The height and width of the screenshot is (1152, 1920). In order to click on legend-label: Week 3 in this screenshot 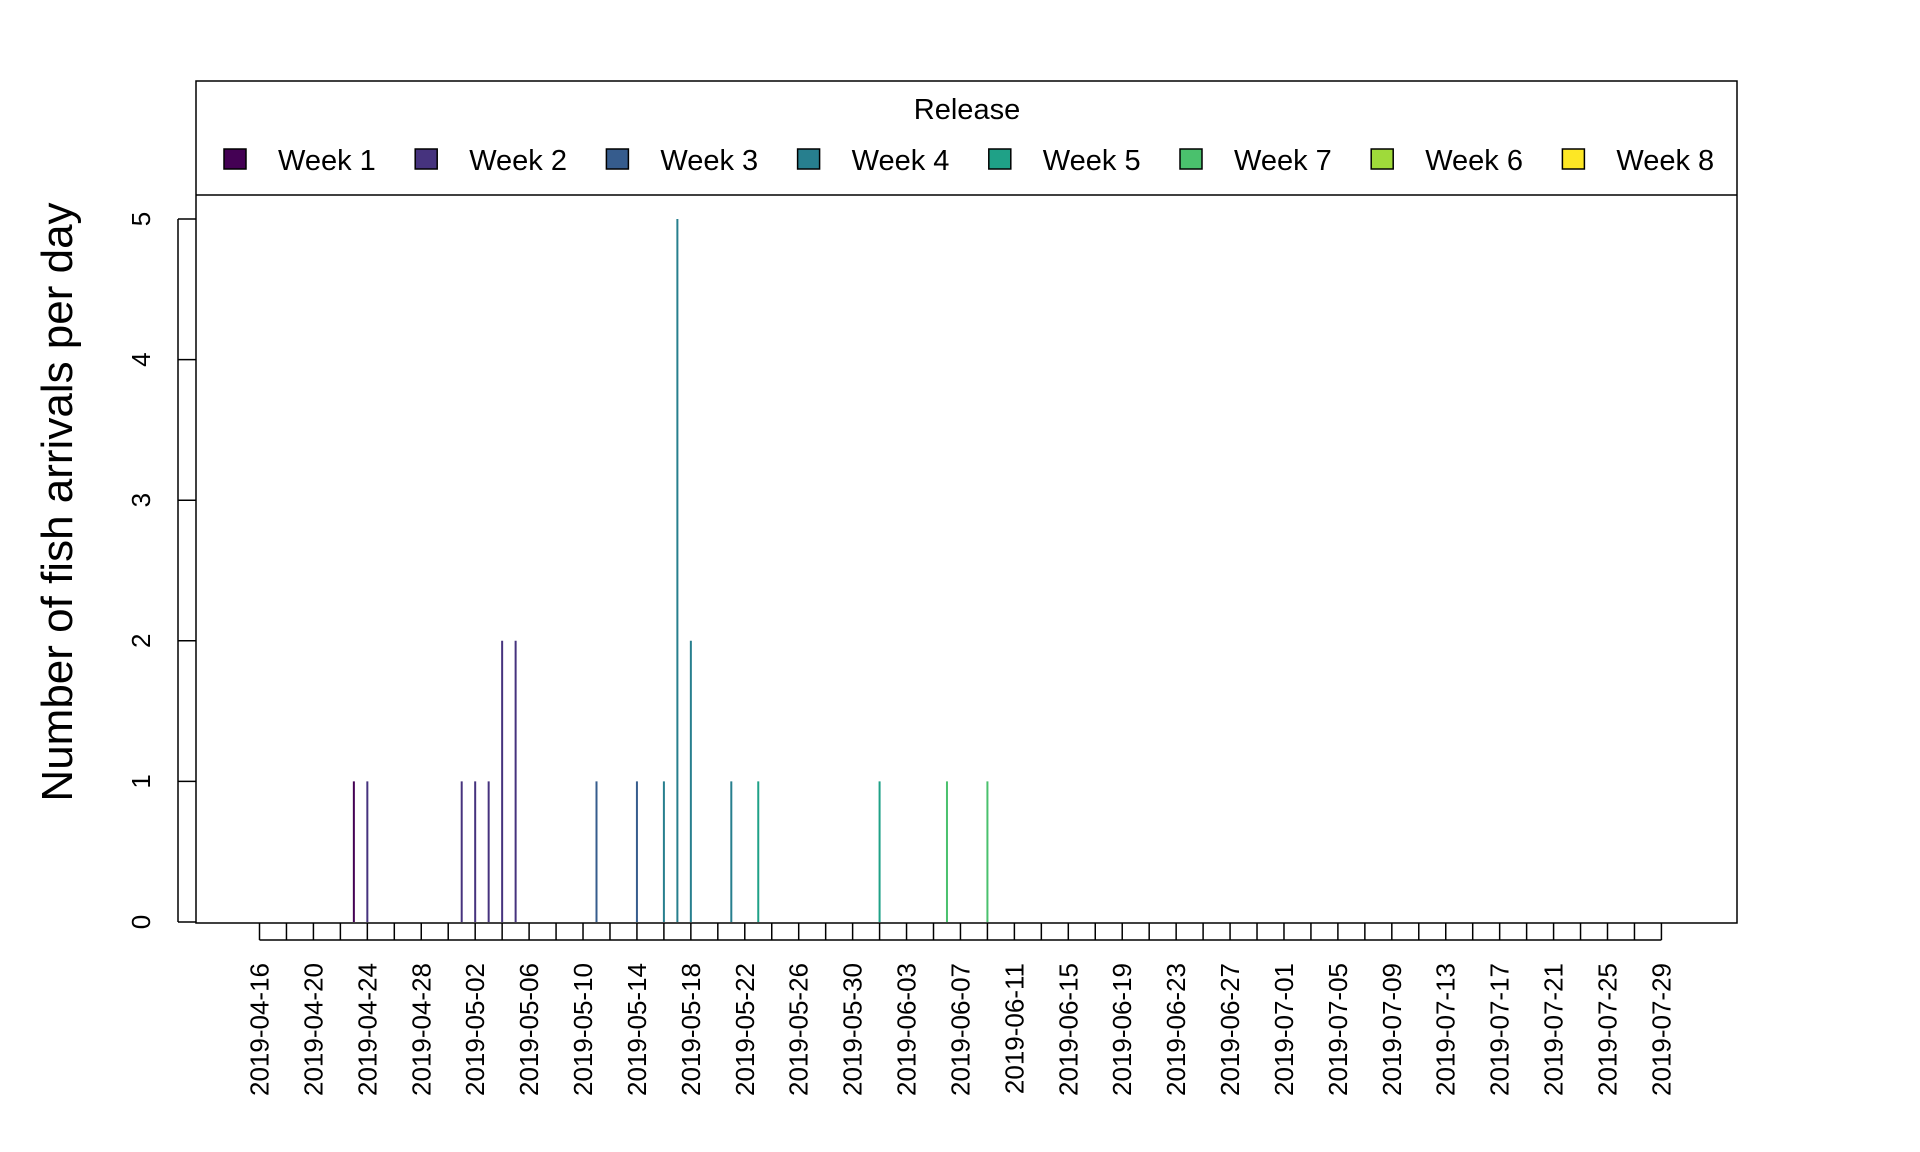, I will do `click(709, 161)`.